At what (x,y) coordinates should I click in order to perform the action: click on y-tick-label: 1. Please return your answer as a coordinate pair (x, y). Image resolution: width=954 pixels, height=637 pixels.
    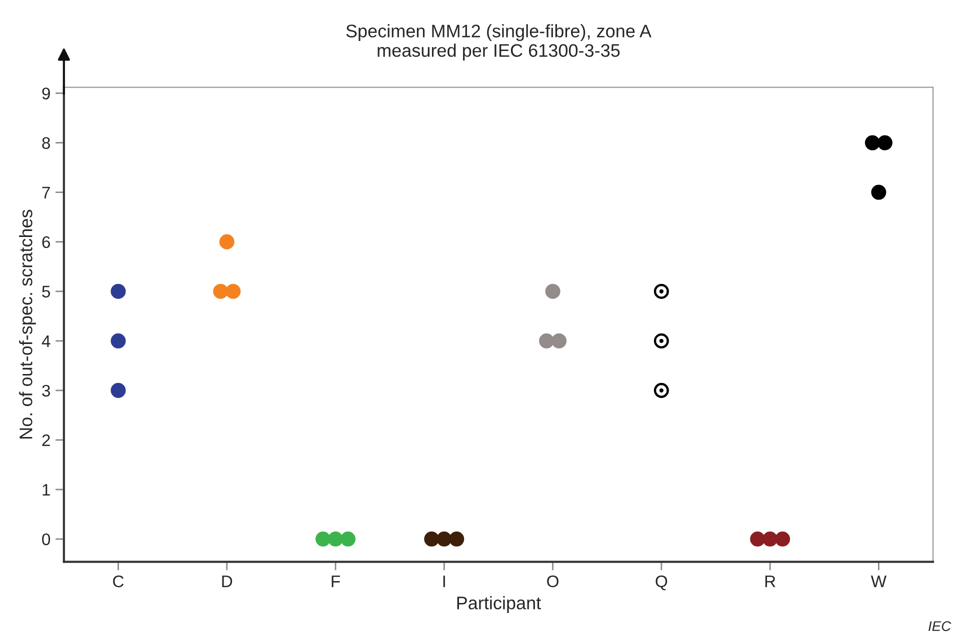
    Looking at the image, I should click on (46, 490).